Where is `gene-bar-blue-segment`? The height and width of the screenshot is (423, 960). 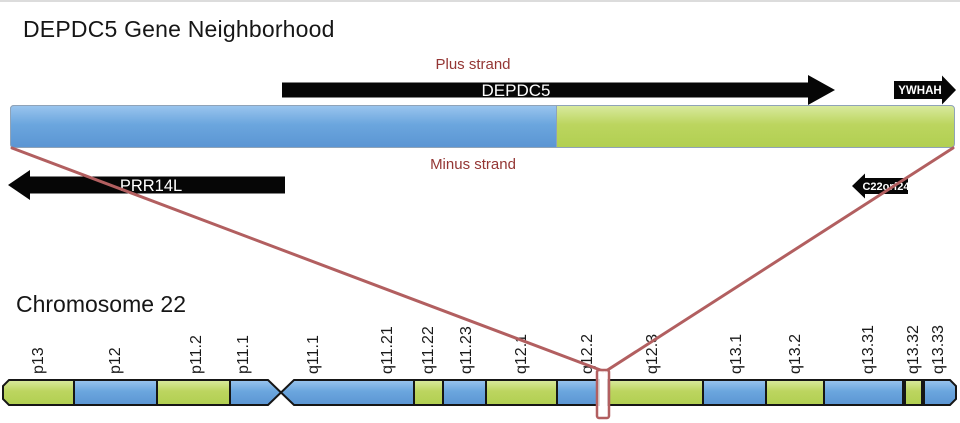 gene-bar-blue-segment is located at coordinates (283, 126).